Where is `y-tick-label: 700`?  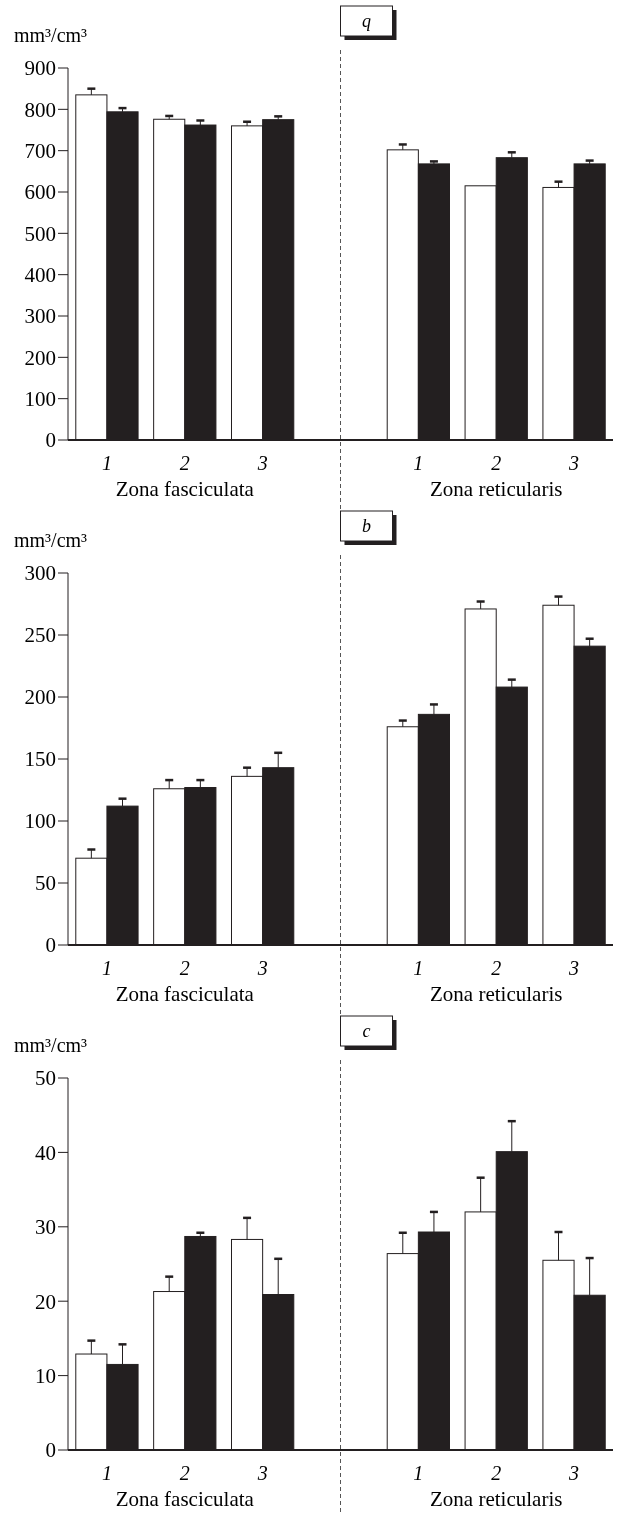
y-tick-label: 700 is located at coordinates (40, 151).